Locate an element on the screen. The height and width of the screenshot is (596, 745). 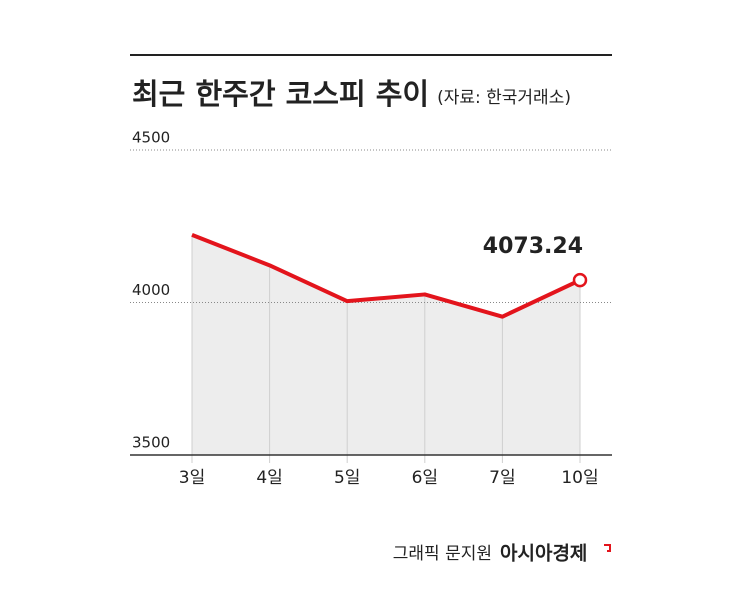
x-tick-label: 4일 is located at coordinates (269, 478).